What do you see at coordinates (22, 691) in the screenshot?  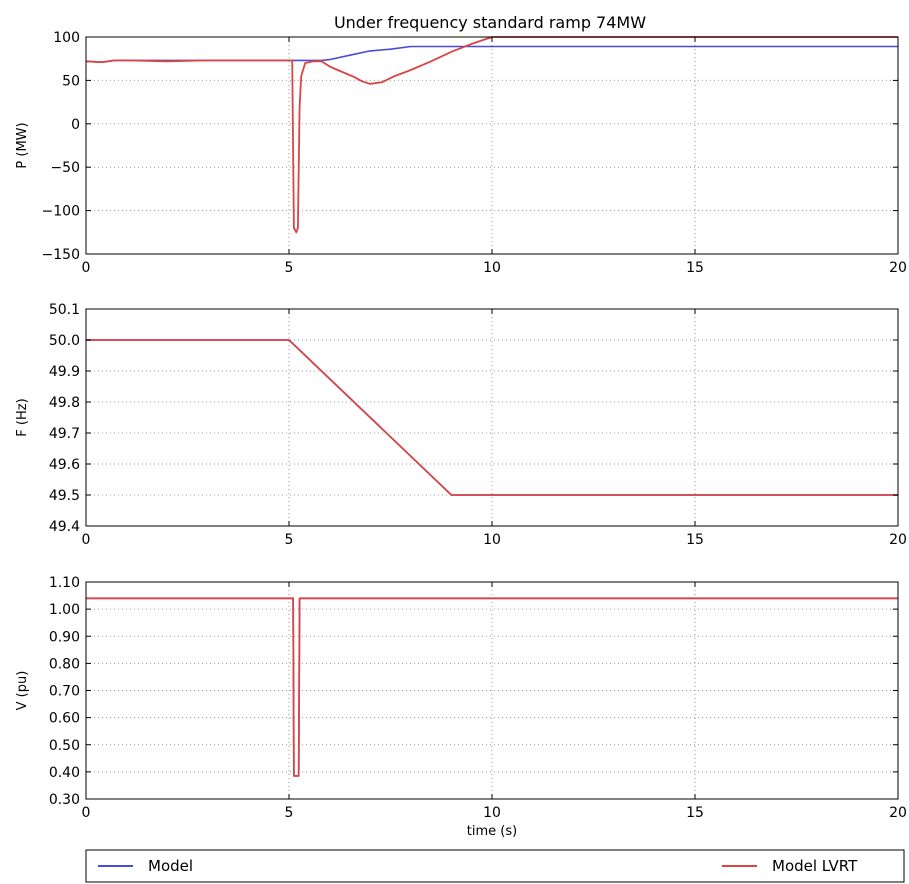 I see `y-axis-label: V (pu)` at bounding box center [22, 691].